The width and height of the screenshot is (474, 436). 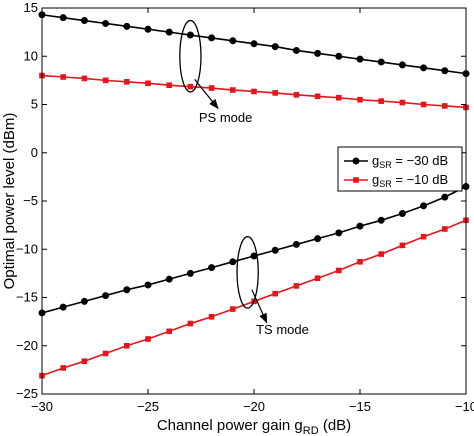 What do you see at coordinates (282, 329) in the screenshot?
I see `annotation-label: TS mode` at bounding box center [282, 329].